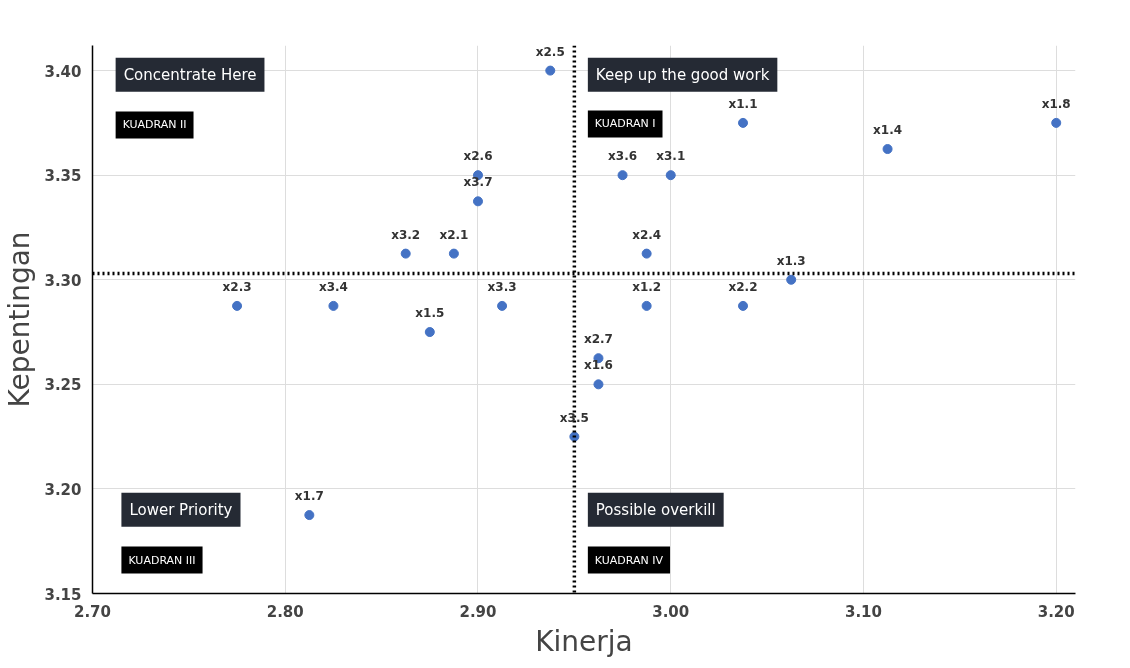 The image size is (1130, 668). Describe the element at coordinates (888, 130) in the screenshot. I see `annotation: x1.4` at that location.